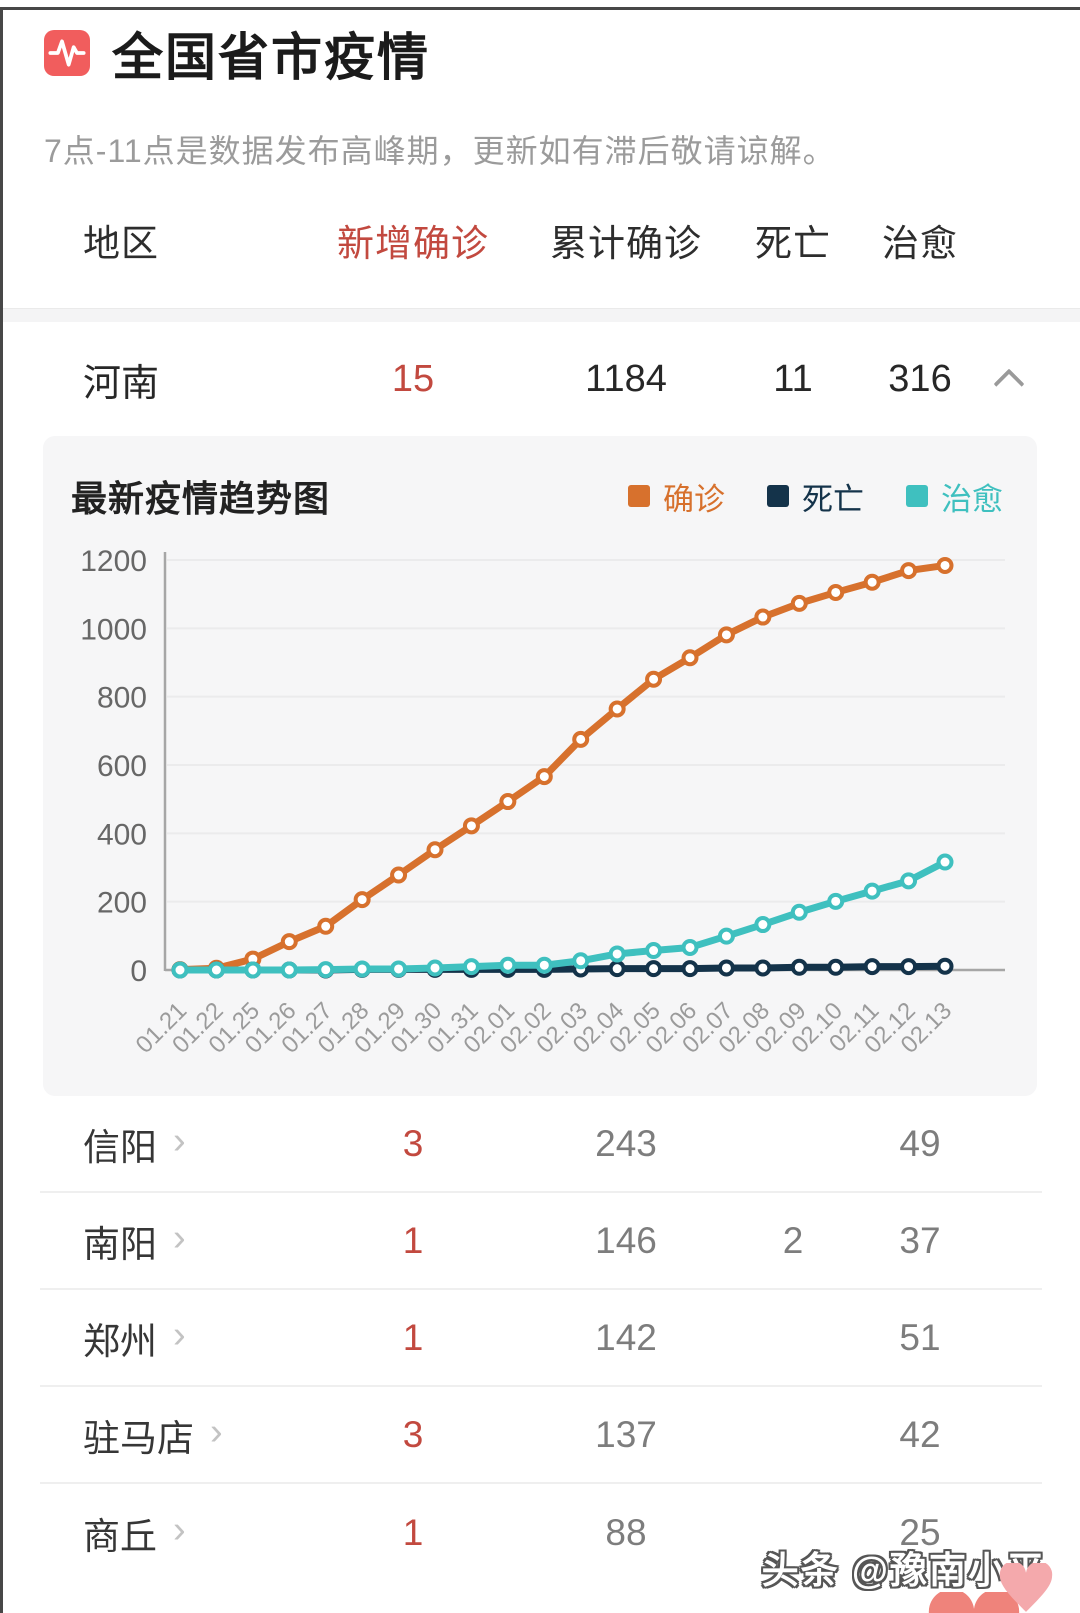 This screenshot has width=1080, height=1613. What do you see at coordinates (1011, 379) in the screenshot?
I see `collapse-chevron-icon` at bounding box center [1011, 379].